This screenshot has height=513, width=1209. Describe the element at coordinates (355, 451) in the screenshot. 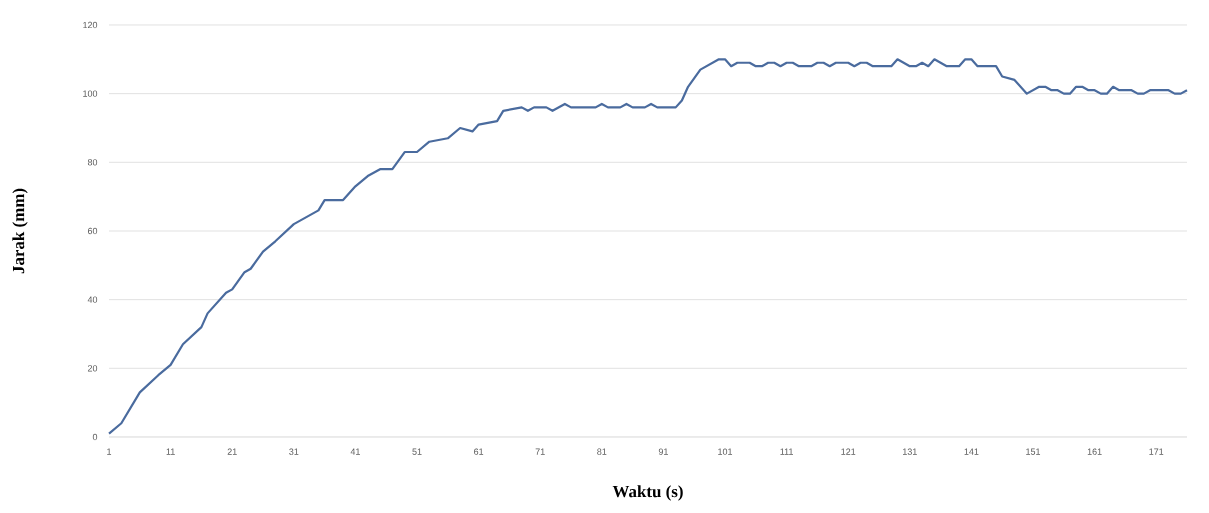

I see `x-tick-label: 41` at that location.